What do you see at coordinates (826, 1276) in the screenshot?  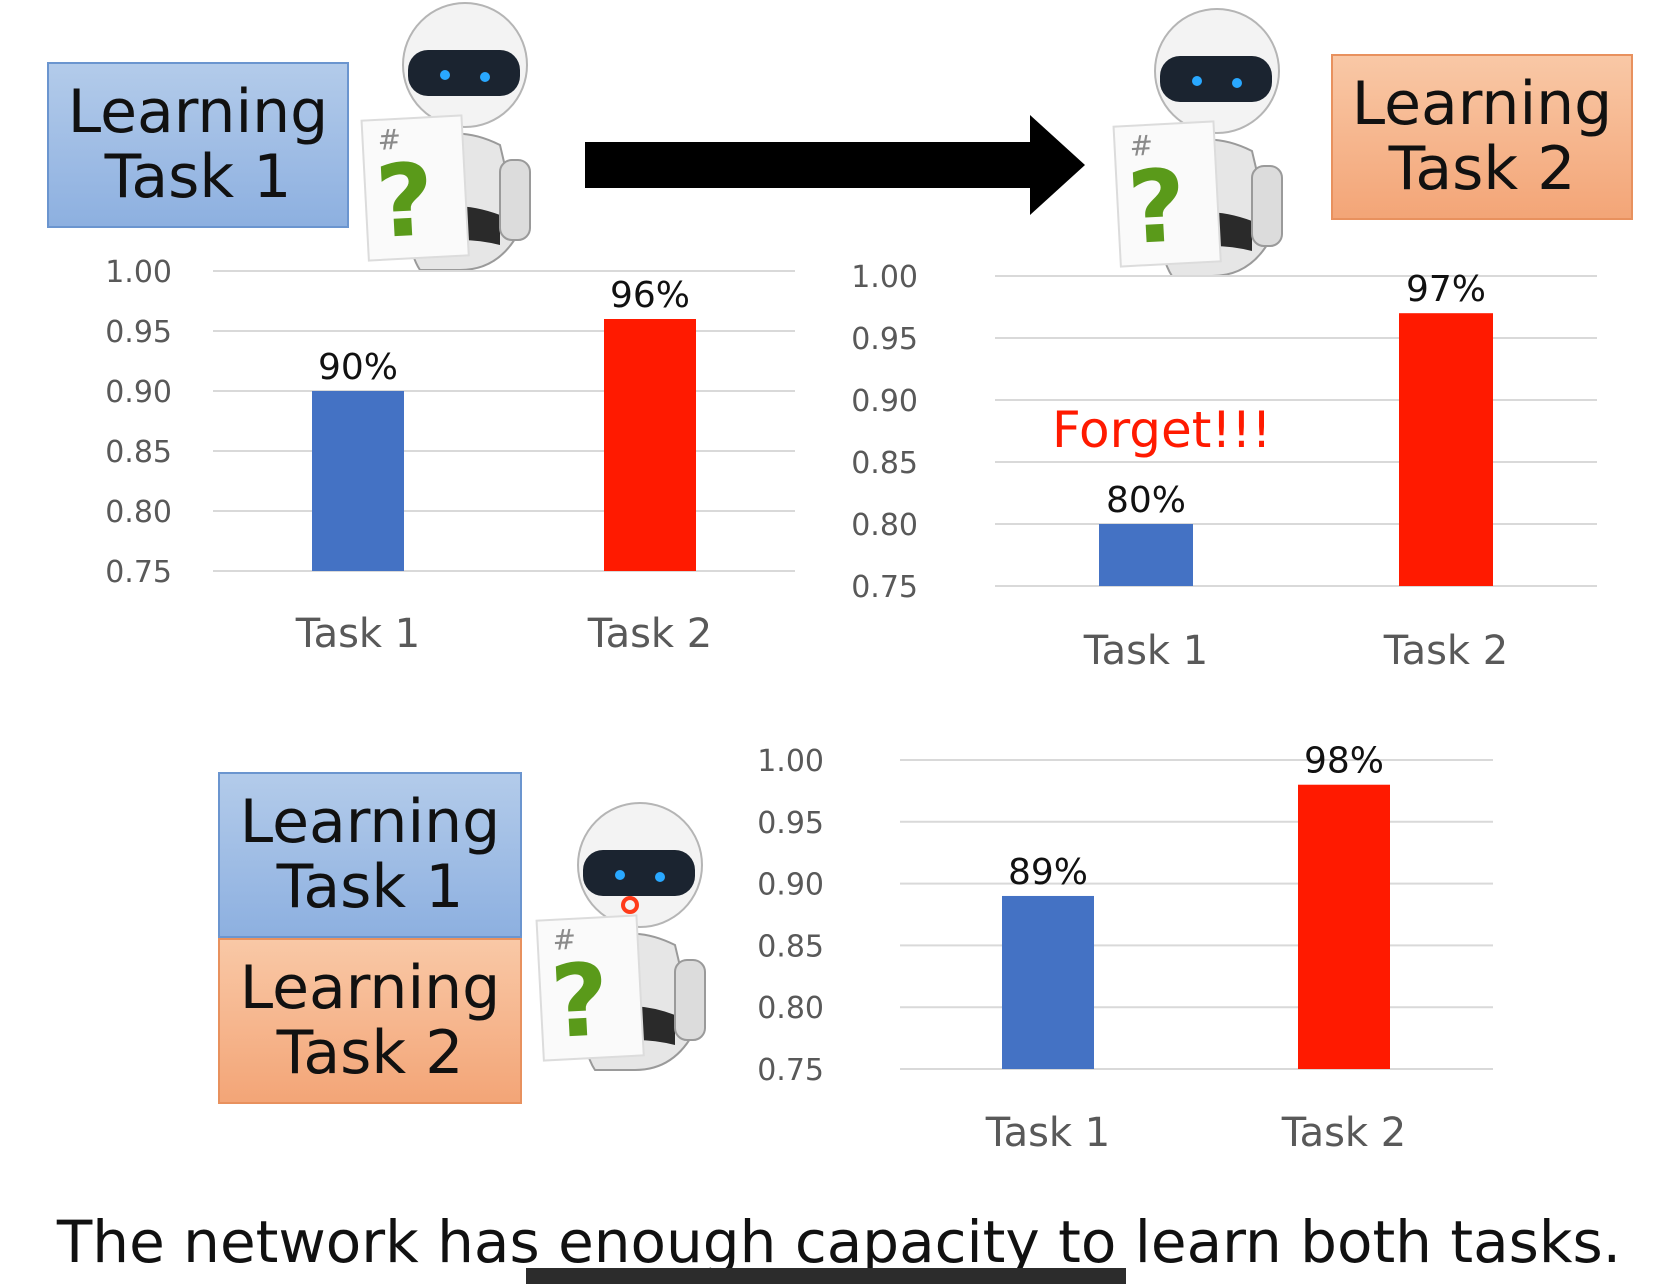 I see `subtitle-bar` at bounding box center [826, 1276].